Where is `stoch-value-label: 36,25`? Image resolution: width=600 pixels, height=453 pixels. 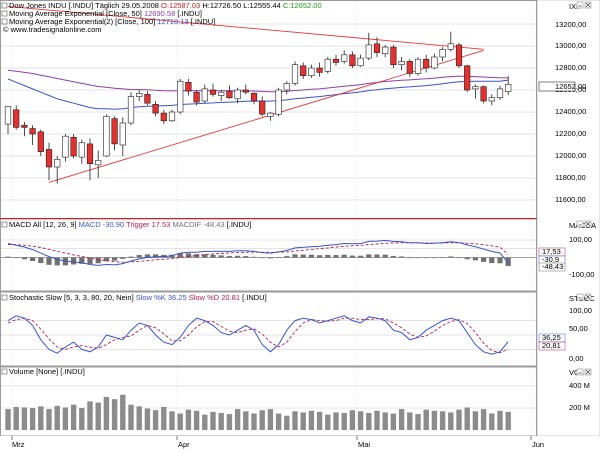 stoch-value-label: 36,25 is located at coordinates (551, 337).